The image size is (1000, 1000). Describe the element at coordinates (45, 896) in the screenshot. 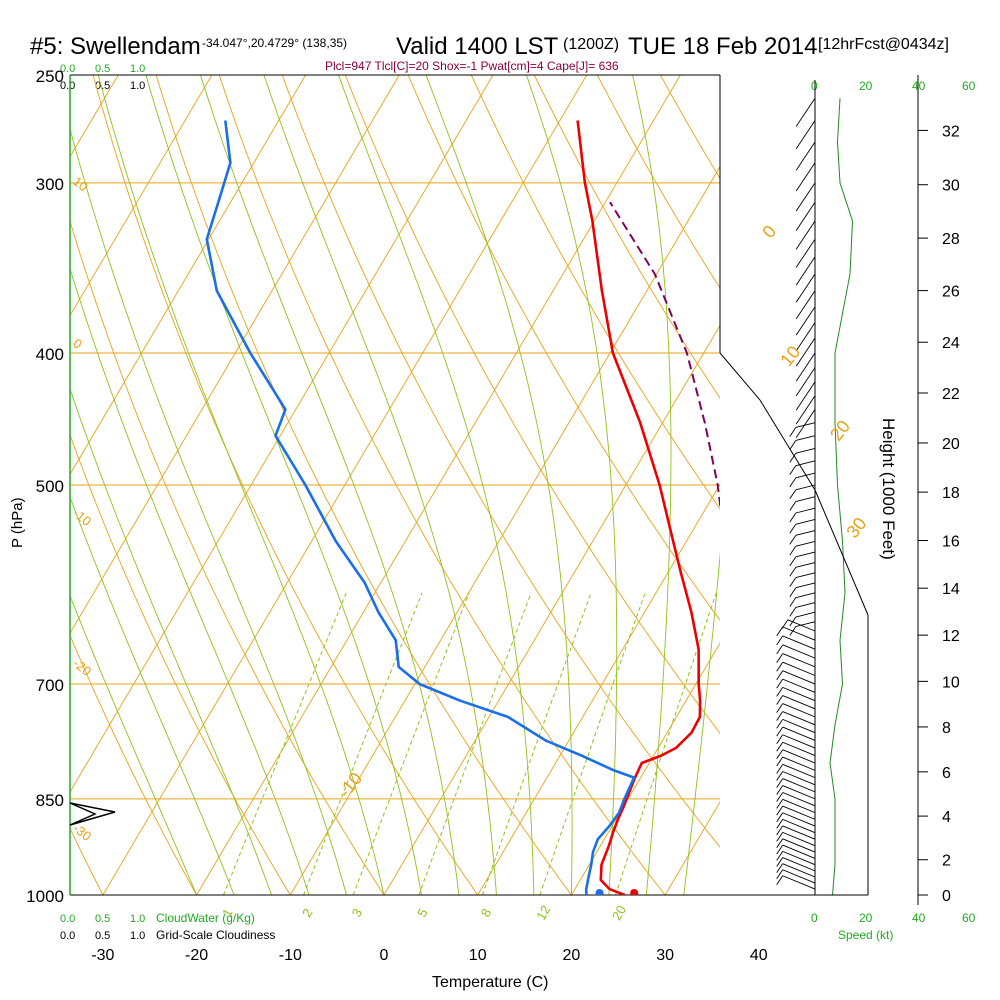

I see `y-tick-label: 1000` at that location.